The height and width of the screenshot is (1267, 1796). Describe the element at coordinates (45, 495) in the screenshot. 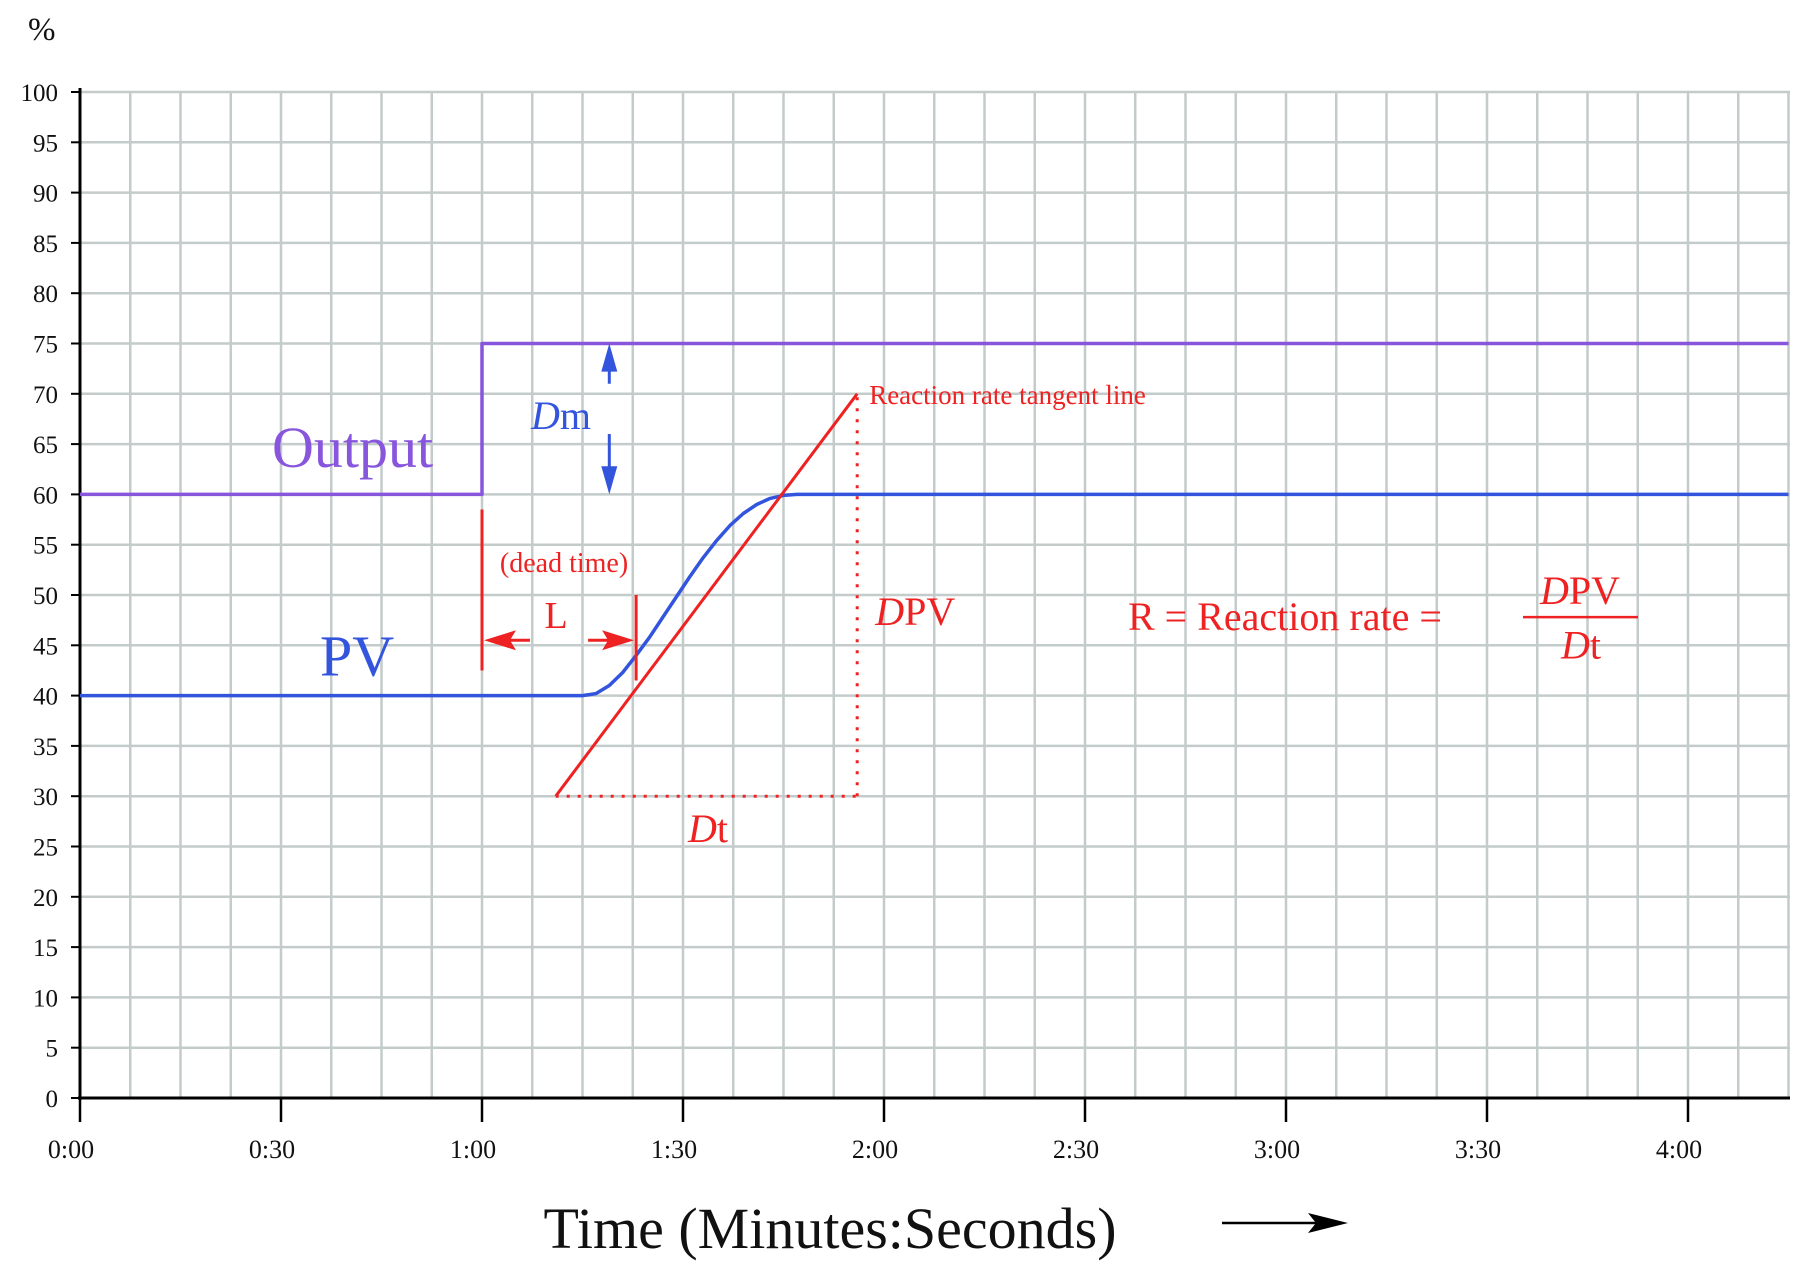

I see `y-tick-label: 60` at that location.